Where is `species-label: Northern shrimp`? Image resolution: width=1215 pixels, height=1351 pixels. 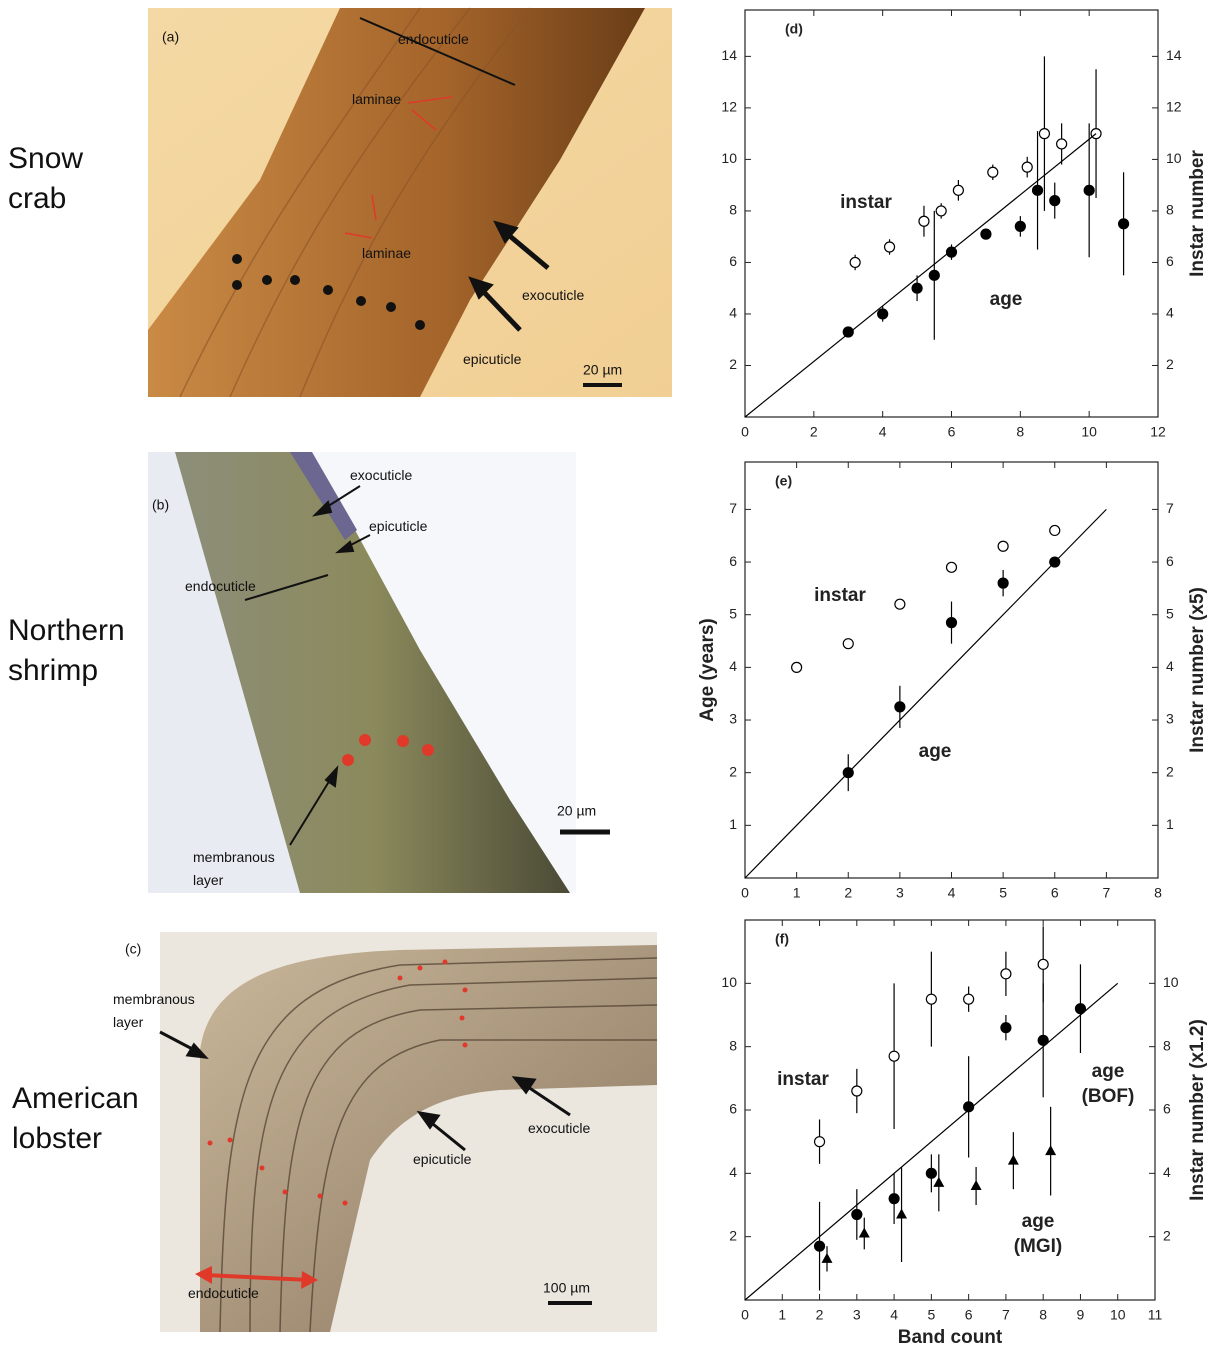 species-label: Northern shrimp is located at coordinates (66, 650).